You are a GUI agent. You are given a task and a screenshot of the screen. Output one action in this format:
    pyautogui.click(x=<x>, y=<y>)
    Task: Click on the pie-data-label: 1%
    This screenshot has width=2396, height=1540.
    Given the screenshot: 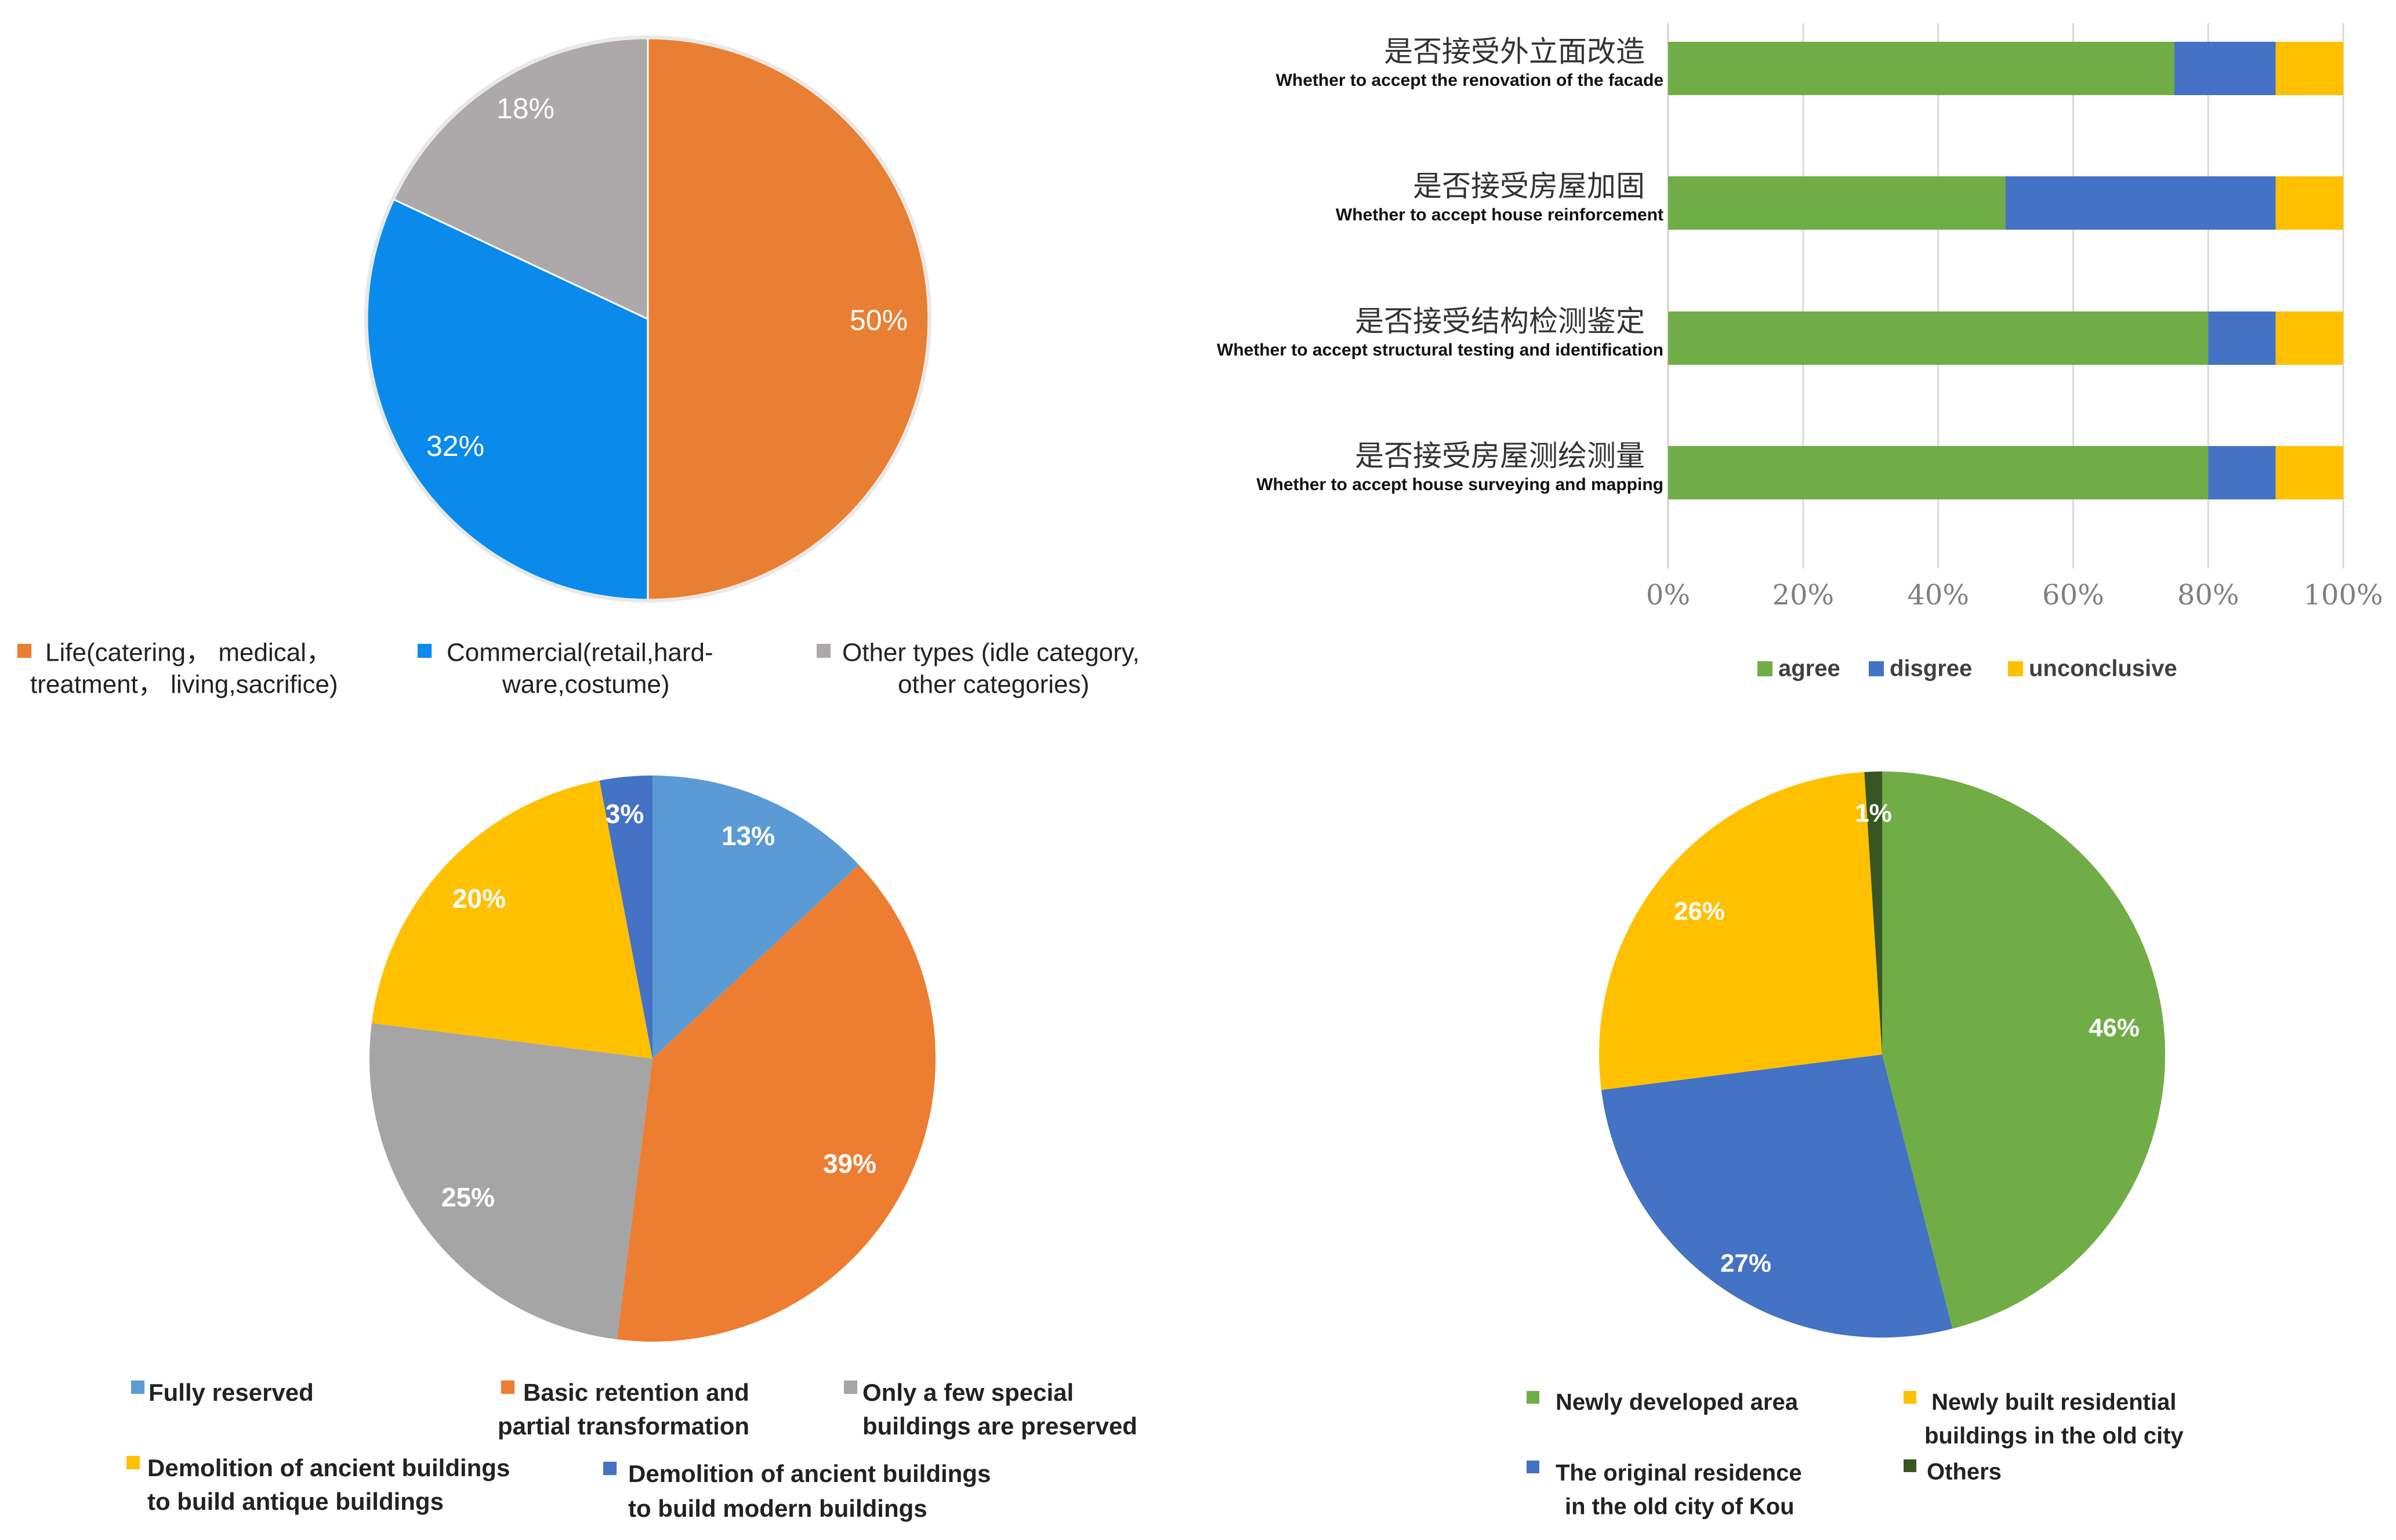 What is the action you would take?
    pyautogui.click(x=1873, y=813)
    